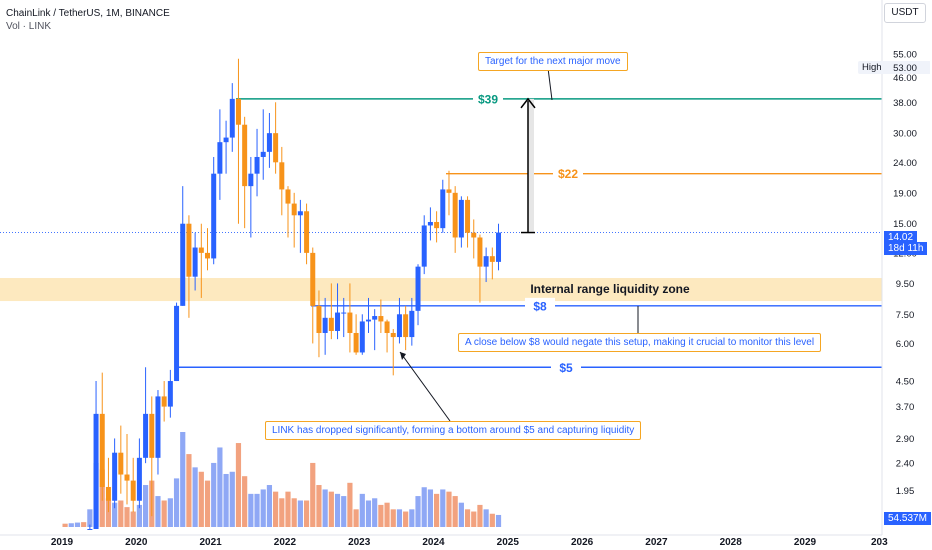  What do you see at coordinates (906, 248) in the screenshot?
I see `countdown-tag: 18d 11h` at bounding box center [906, 248].